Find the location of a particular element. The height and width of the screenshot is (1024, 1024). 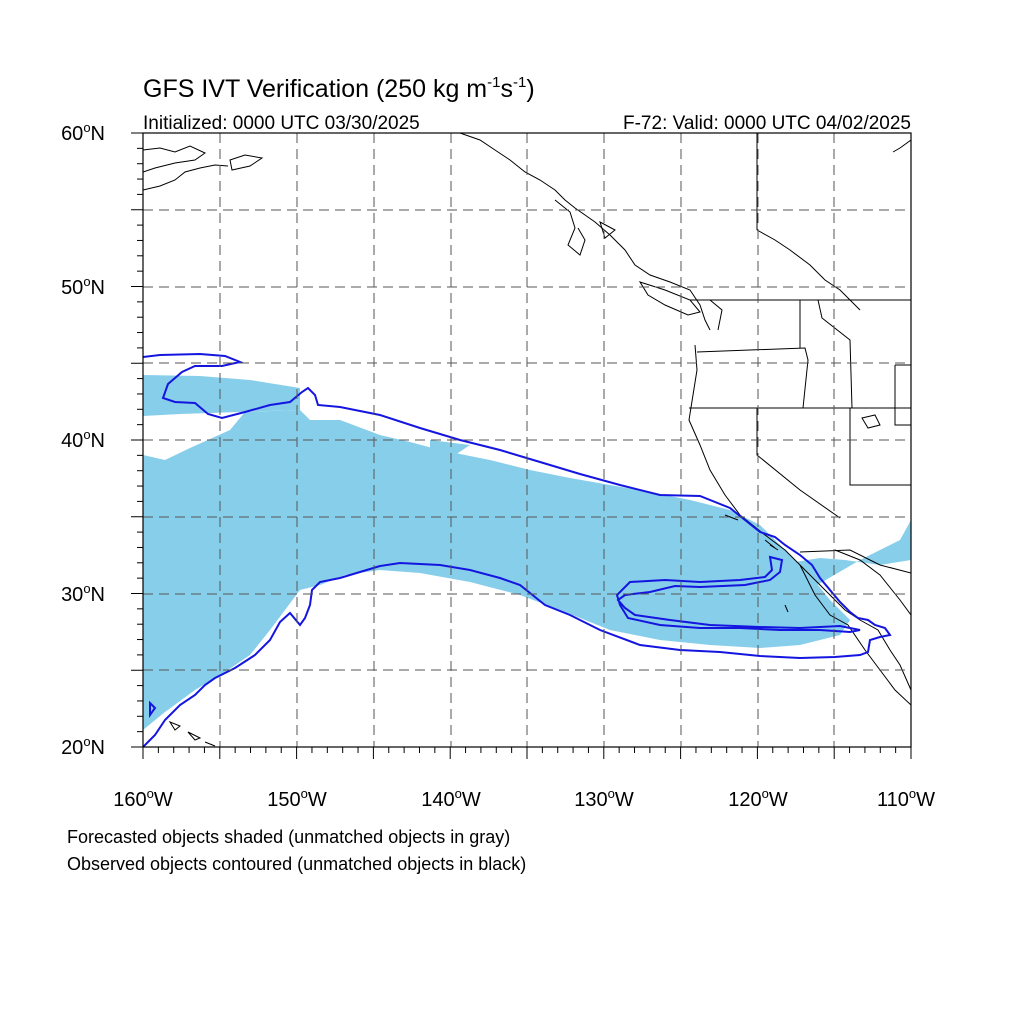

lat-label-30n: 30oN is located at coordinates (83, 593).